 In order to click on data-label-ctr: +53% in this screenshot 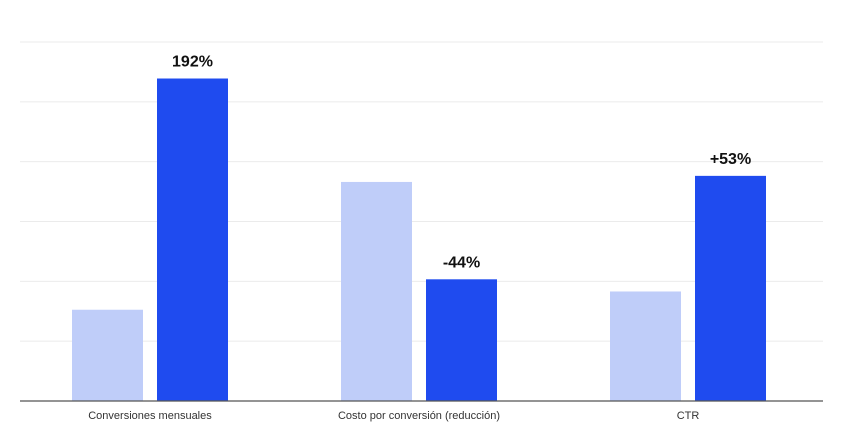, I will do `click(730, 159)`.